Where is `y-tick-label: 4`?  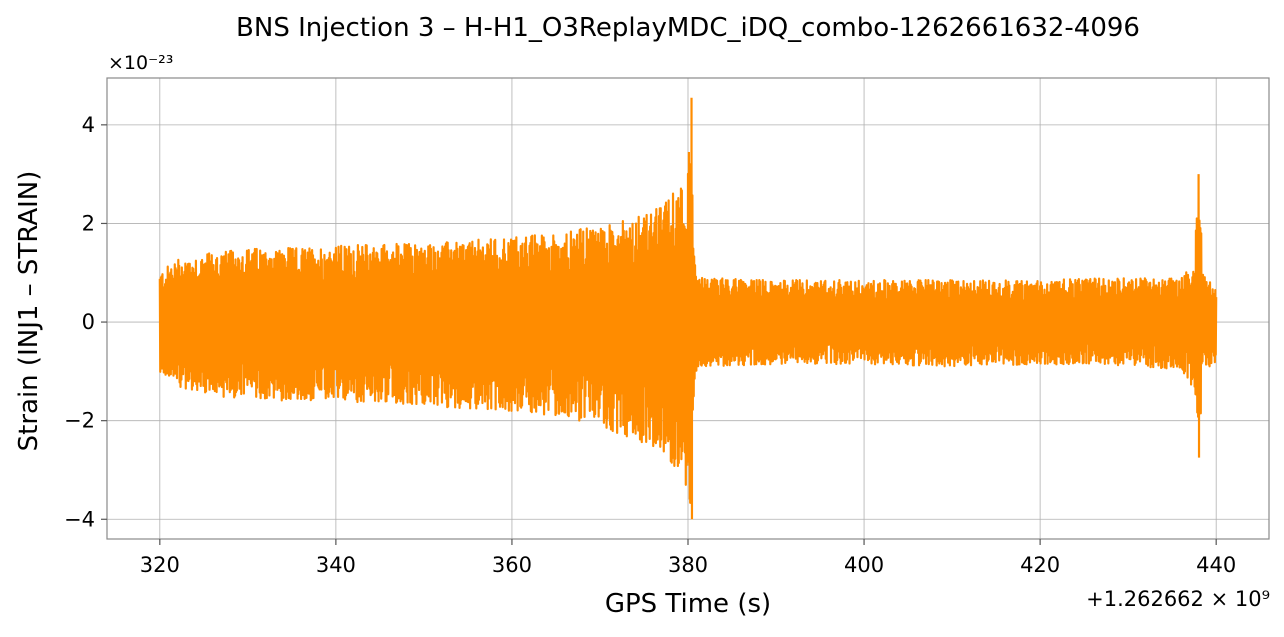
y-tick-label: 4 is located at coordinates (88, 125).